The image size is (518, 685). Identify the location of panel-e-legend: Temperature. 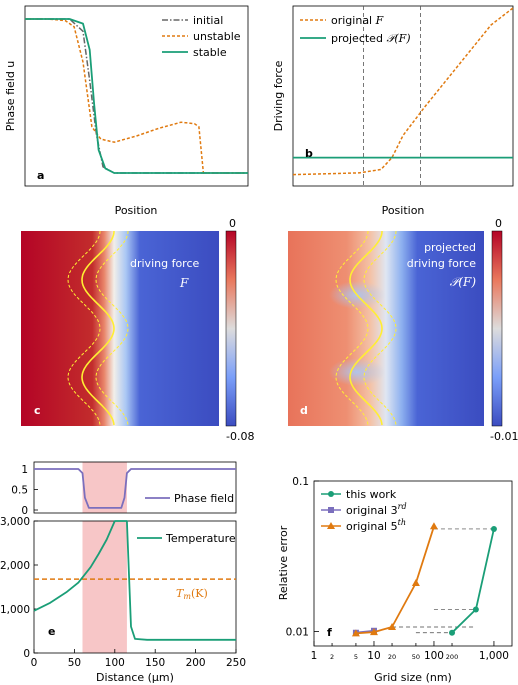
(186, 538).